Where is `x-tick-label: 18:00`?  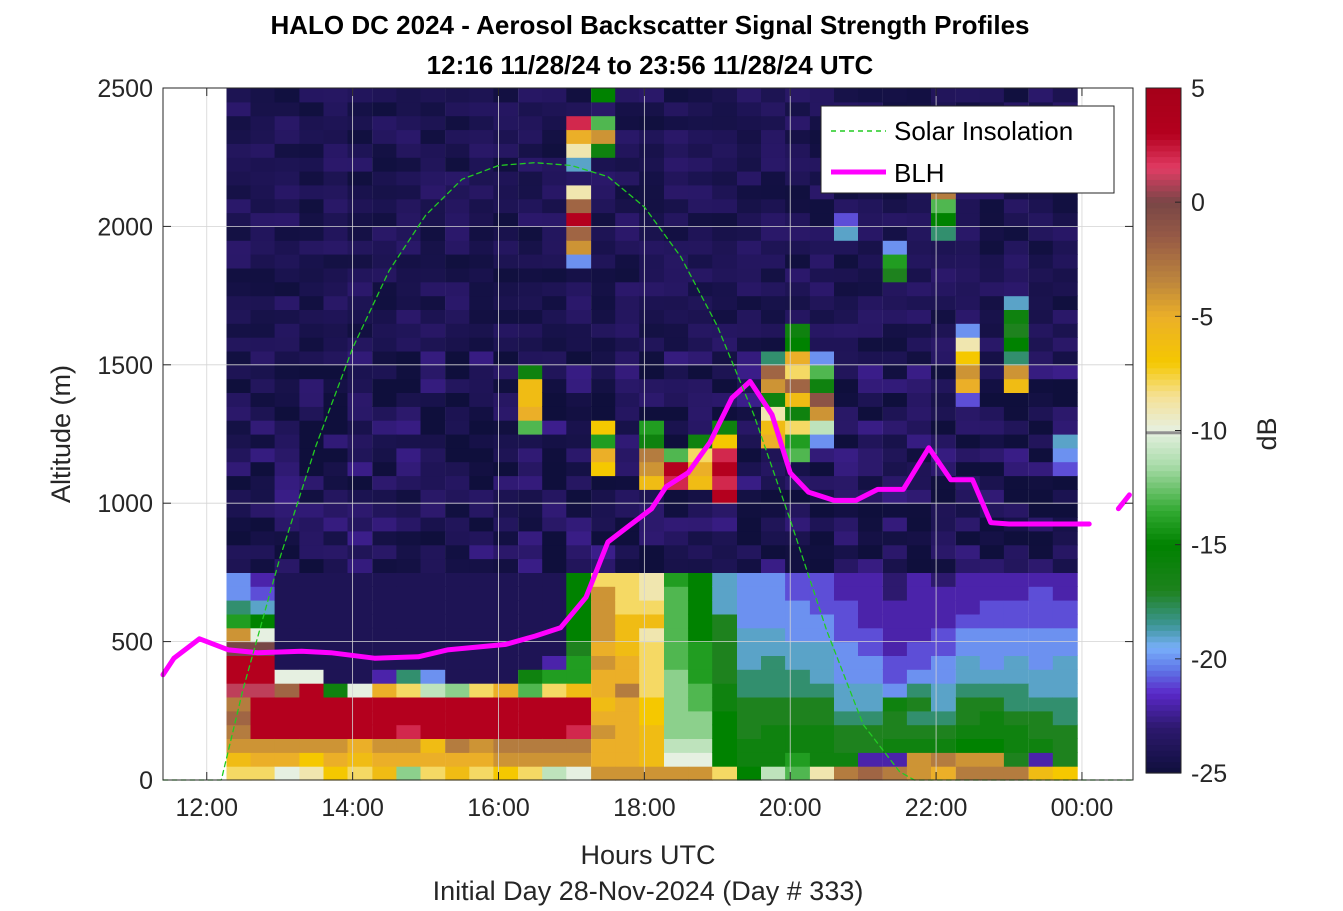
x-tick-label: 18:00 is located at coordinates (644, 808).